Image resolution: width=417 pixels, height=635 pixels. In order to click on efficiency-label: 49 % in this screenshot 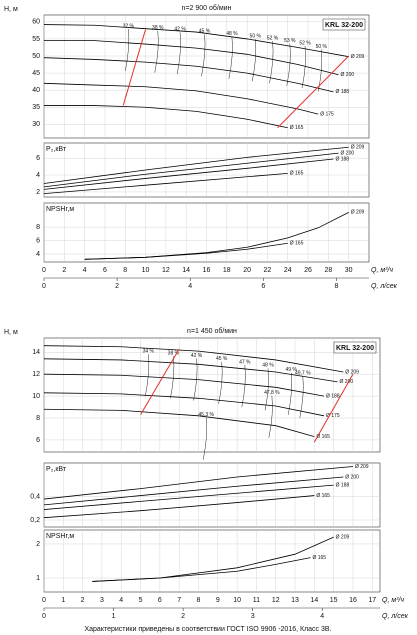, I will do `click(291, 370)`.